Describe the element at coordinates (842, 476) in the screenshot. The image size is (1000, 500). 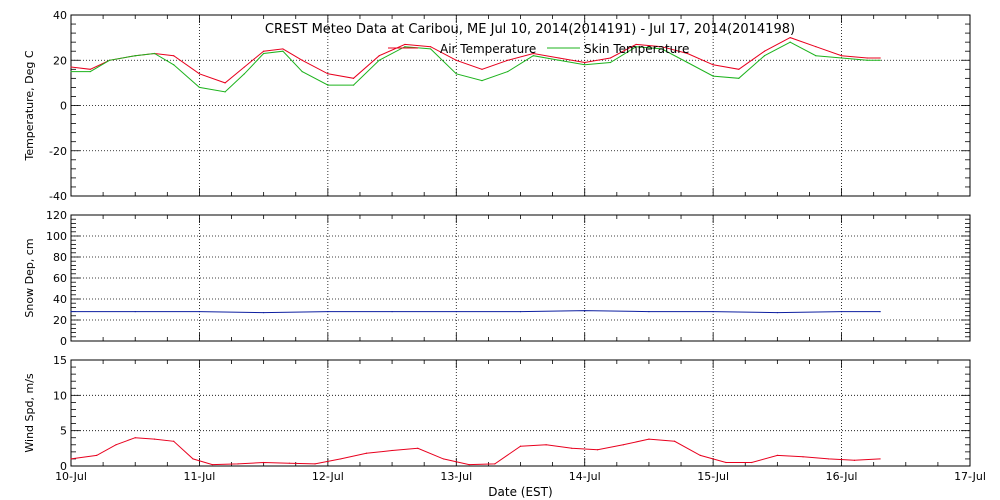
I see `x-tick-label: 16-Jul` at that location.